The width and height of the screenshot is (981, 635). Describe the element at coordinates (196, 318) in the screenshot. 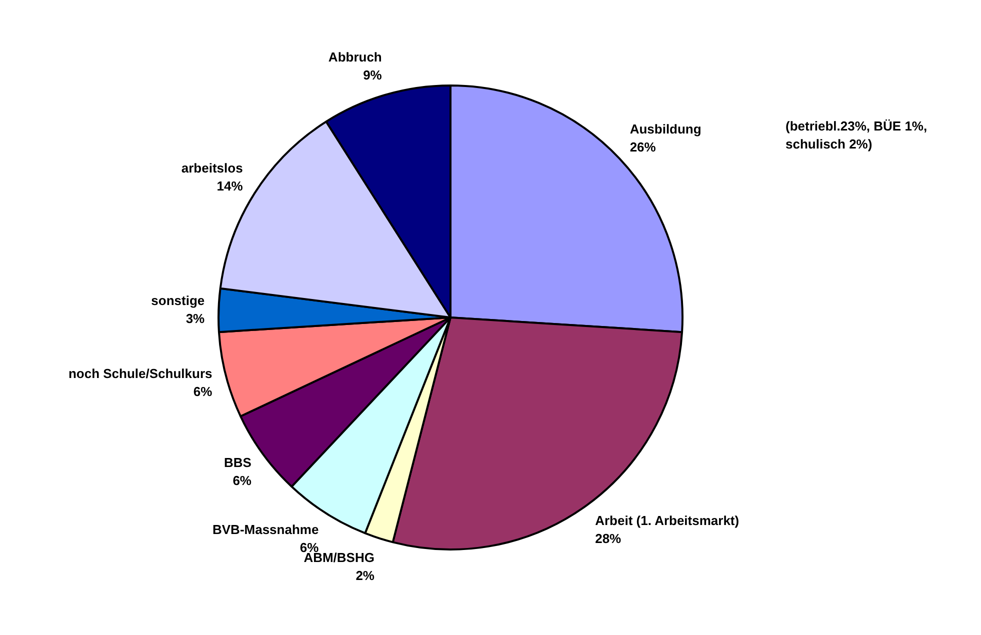

I see `data-label: 3%` at that location.